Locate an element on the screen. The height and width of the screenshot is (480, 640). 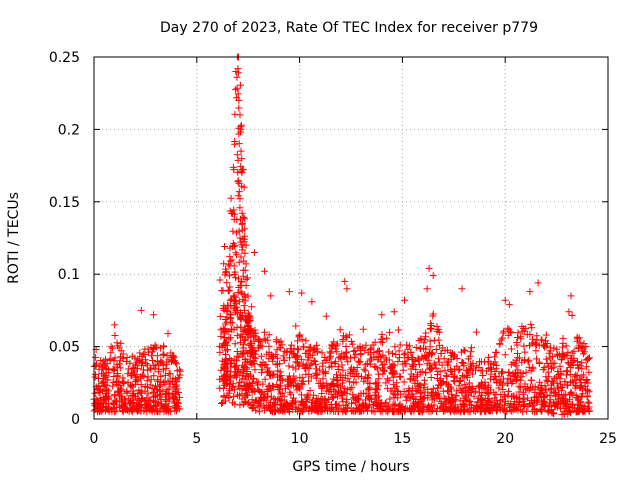
y-axis-label: ROTI / TECUs is located at coordinates (14, 238).